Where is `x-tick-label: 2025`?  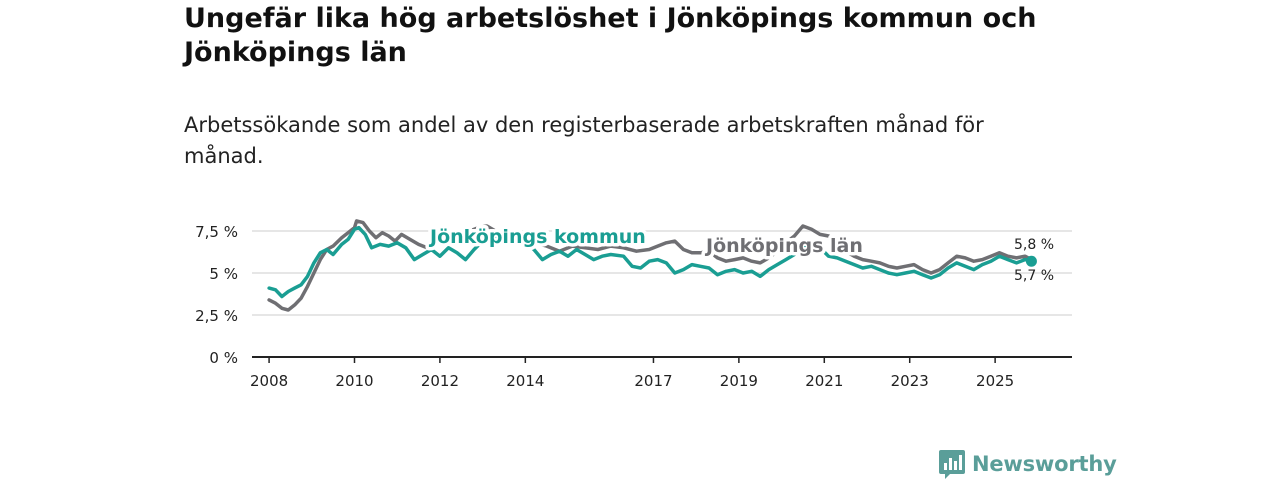
x-tick-label: 2025 is located at coordinates (995, 381).